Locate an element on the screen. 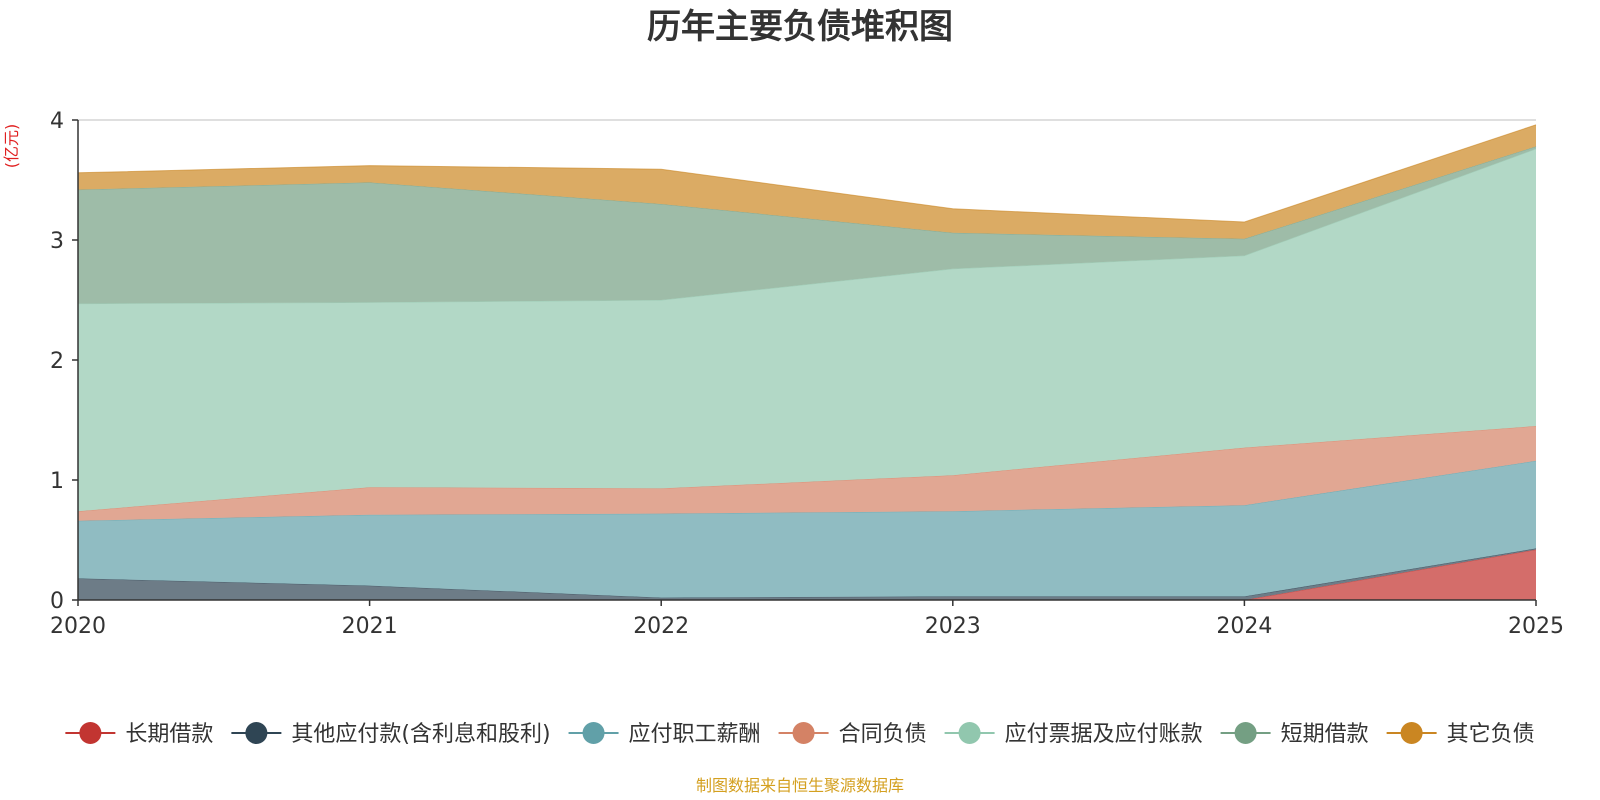  x-tick-label-2020: 2020 is located at coordinates (78, 626).